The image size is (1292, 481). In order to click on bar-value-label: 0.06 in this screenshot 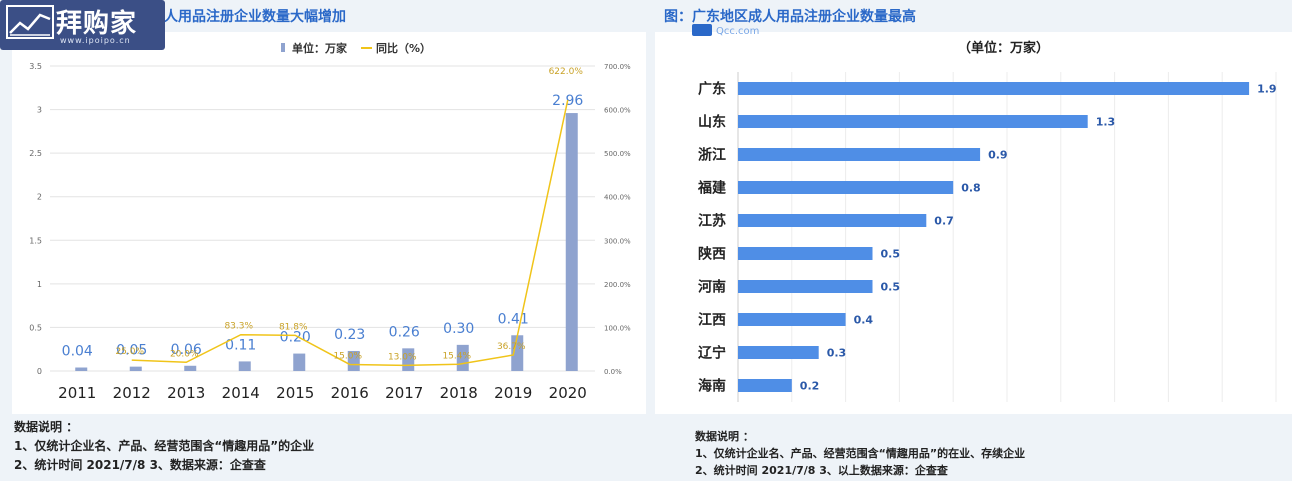, I will do `click(186, 350)`.